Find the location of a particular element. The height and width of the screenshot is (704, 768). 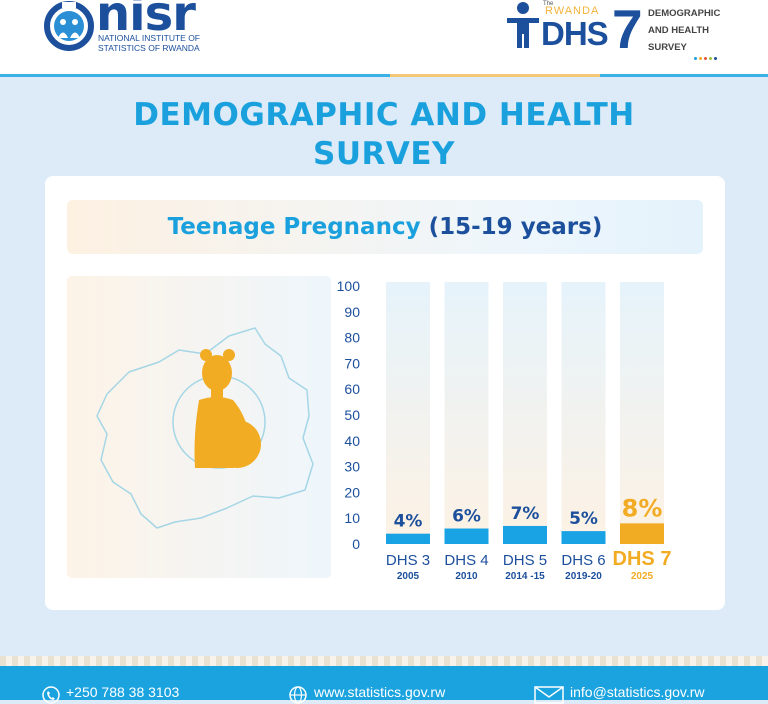

footer-email: info@statistics.gov.rw is located at coordinates (637, 692).